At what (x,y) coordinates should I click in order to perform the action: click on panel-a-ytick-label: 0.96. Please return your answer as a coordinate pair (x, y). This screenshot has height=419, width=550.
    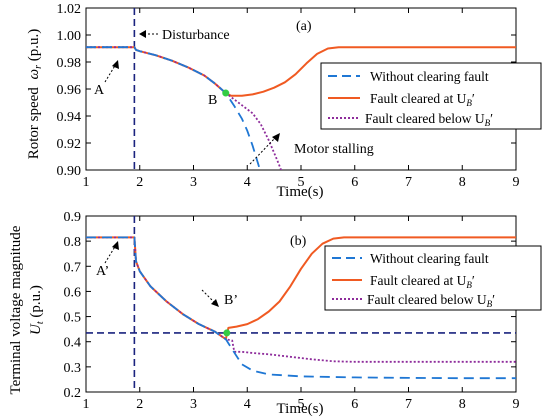
    Looking at the image, I should click on (69, 90).